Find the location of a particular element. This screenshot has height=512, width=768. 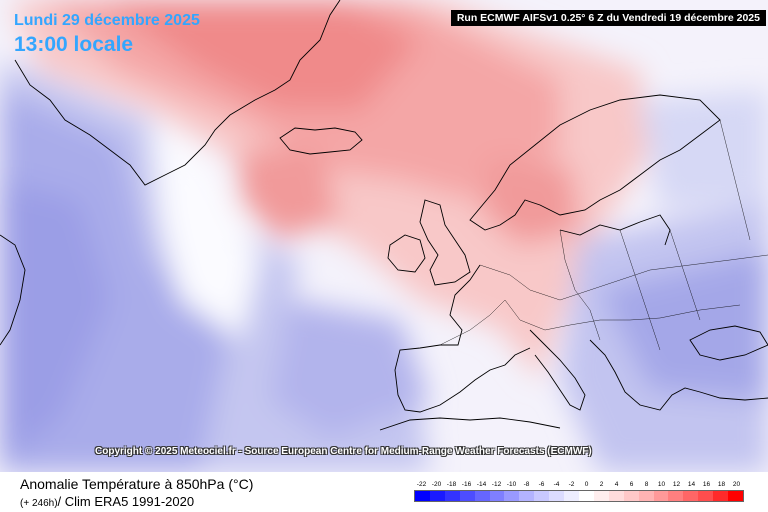

color-scale-label: -12 is located at coordinates (496, 484).